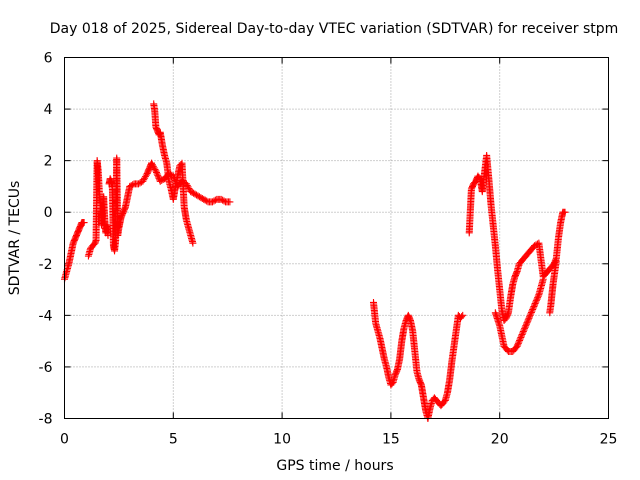 This screenshot has height=480, width=640. I want to click on x-tick-label: 5, so click(173, 440).